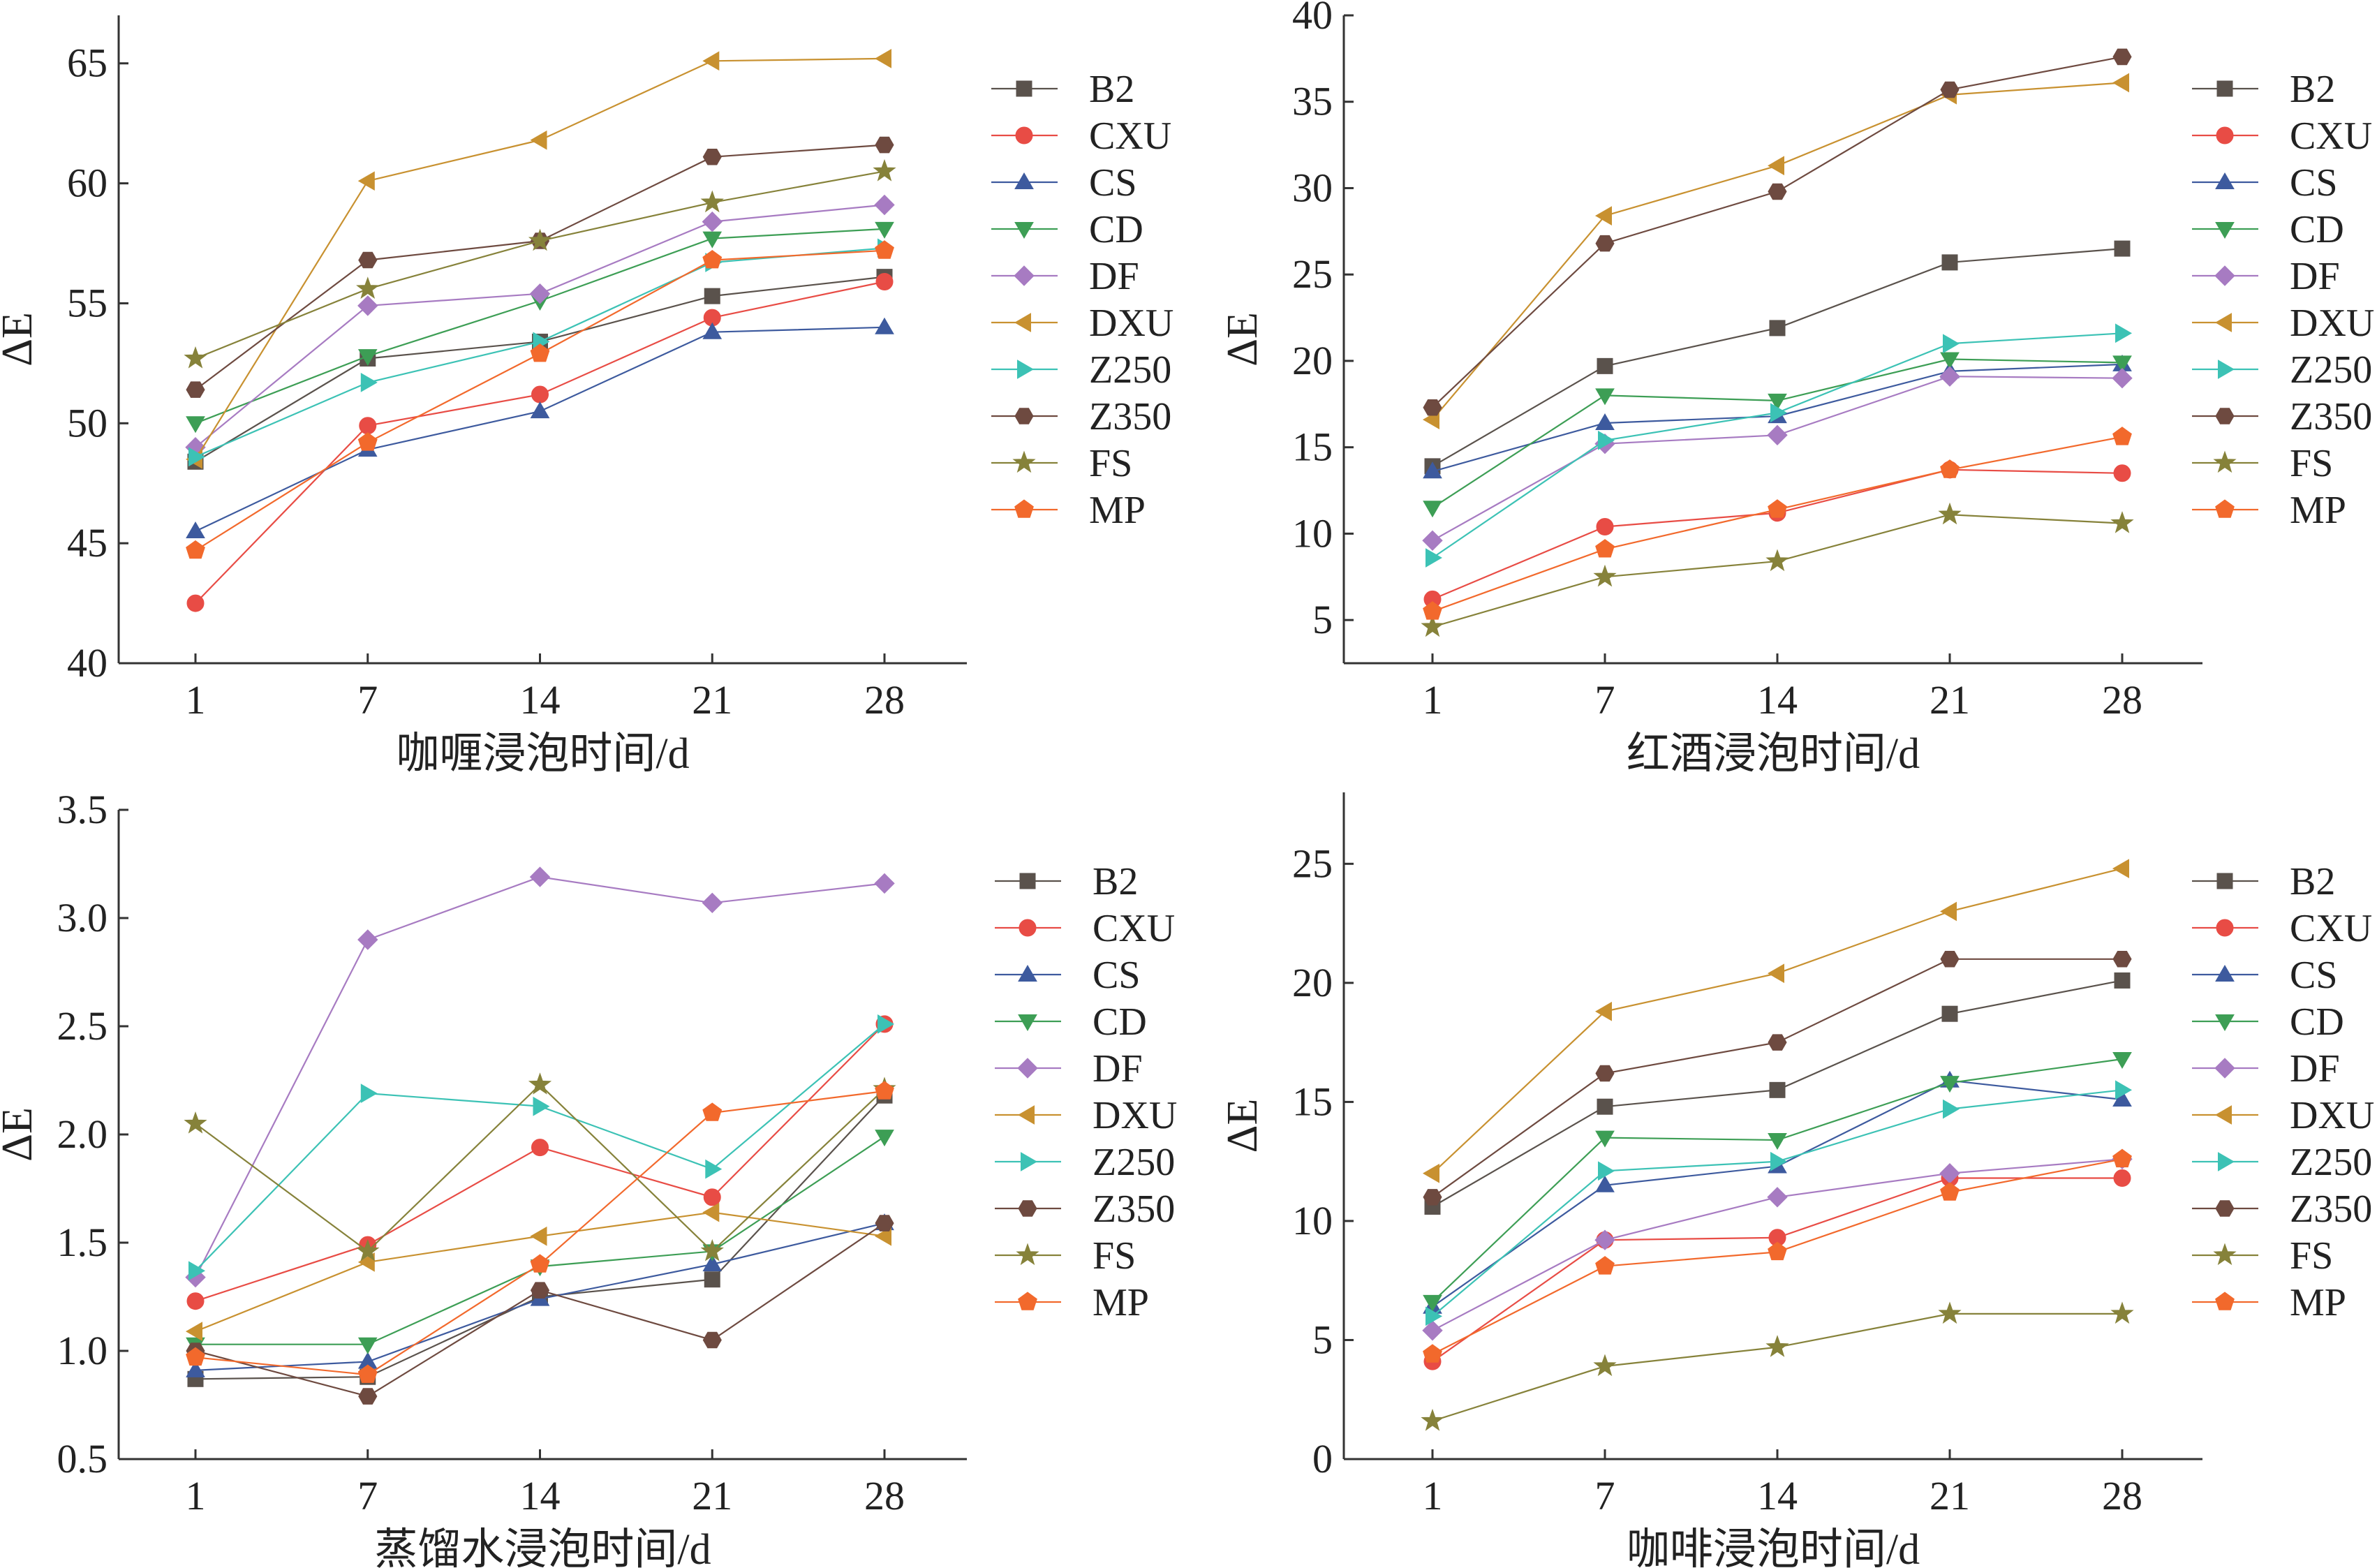 The width and height of the screenshot is (2377, 1568). Describe the element at coordinates (1114, 276) in the screenshot. I see `legend-label: DF` at that location.